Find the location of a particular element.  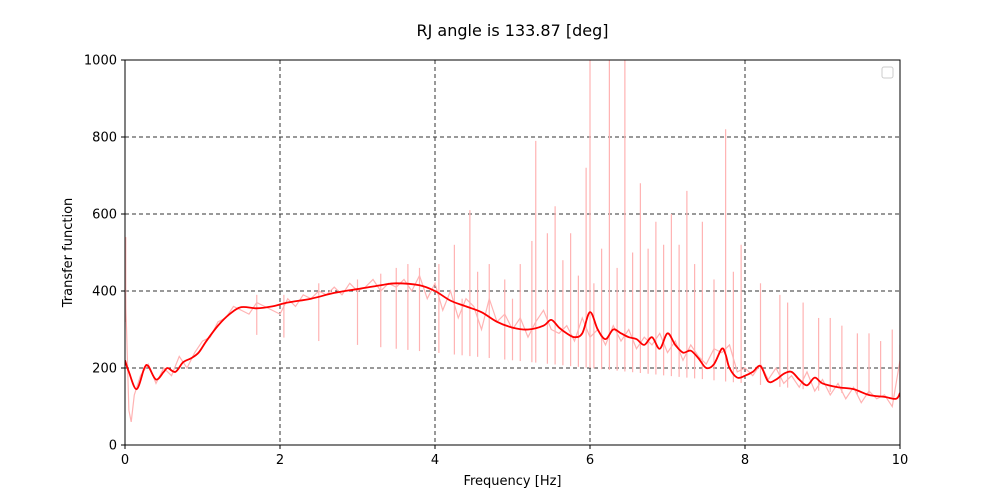

x-tick-label-0: 0 is located at coordinates (125, 460).